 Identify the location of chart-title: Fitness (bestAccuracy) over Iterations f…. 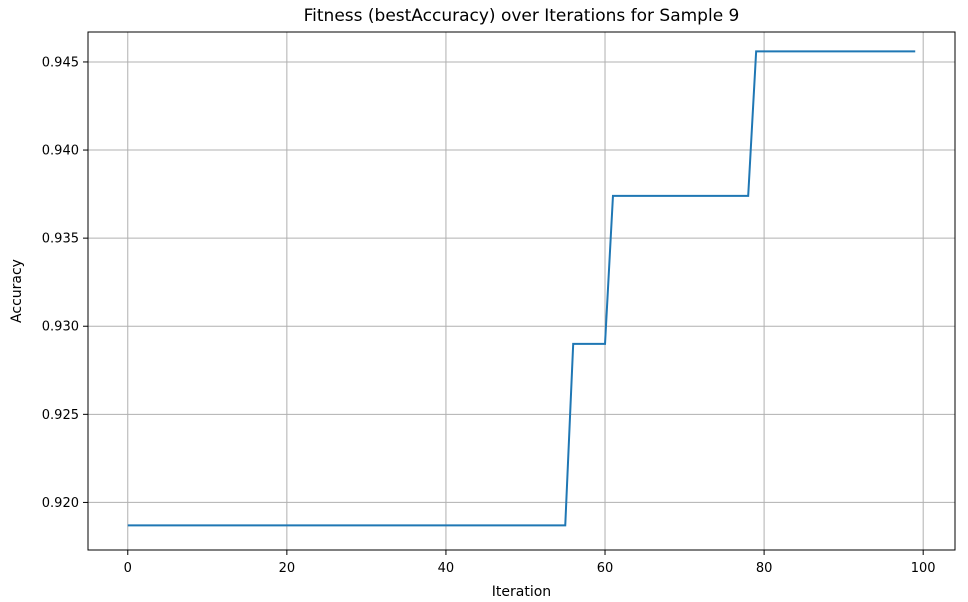
(522, 16).